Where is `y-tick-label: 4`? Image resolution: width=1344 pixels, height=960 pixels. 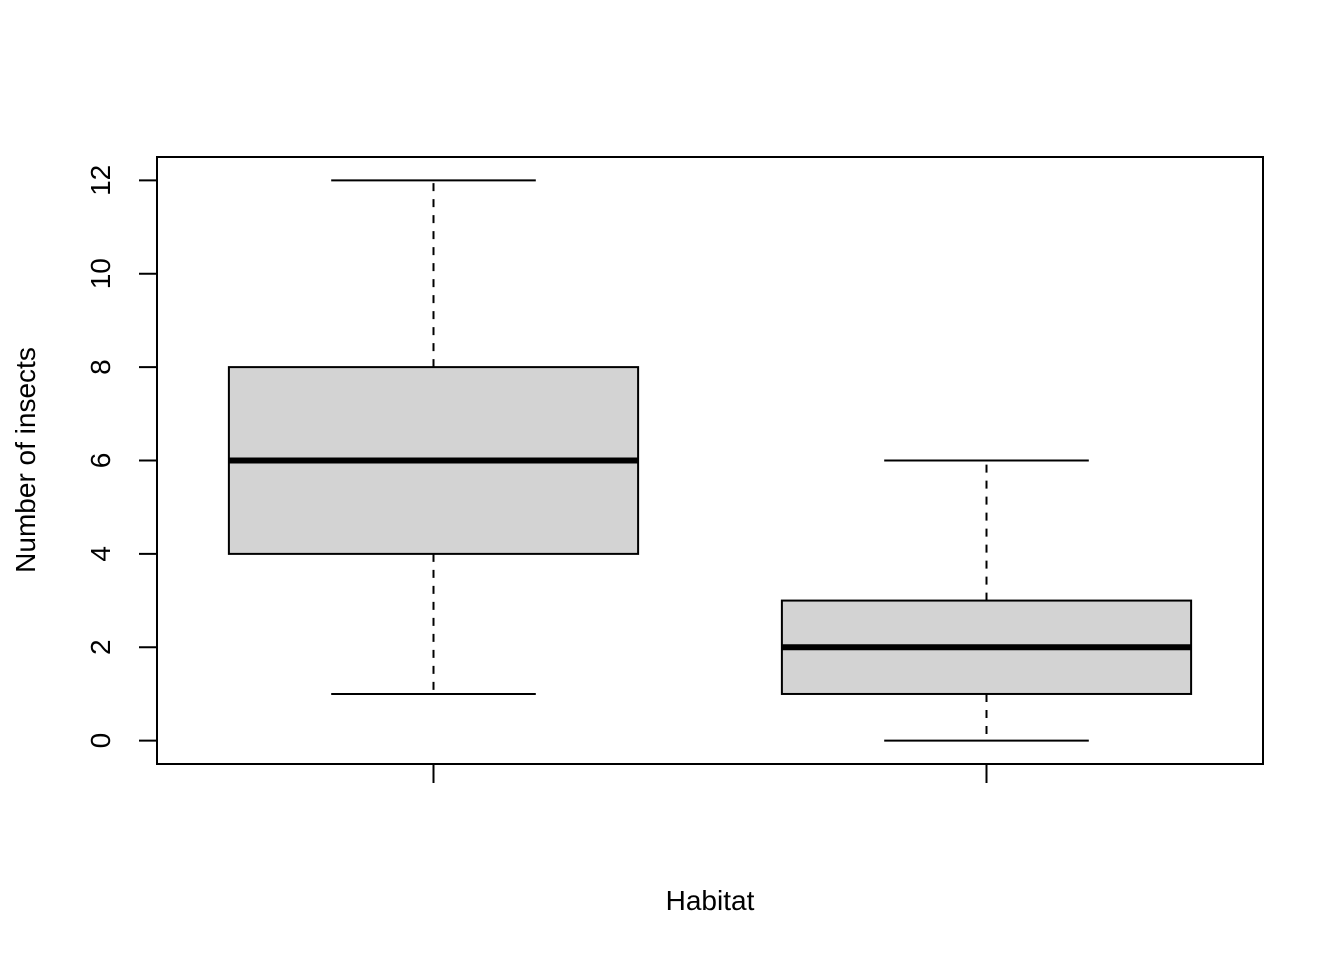 y-tick-label: 4 is located at coordinates (100, 554).